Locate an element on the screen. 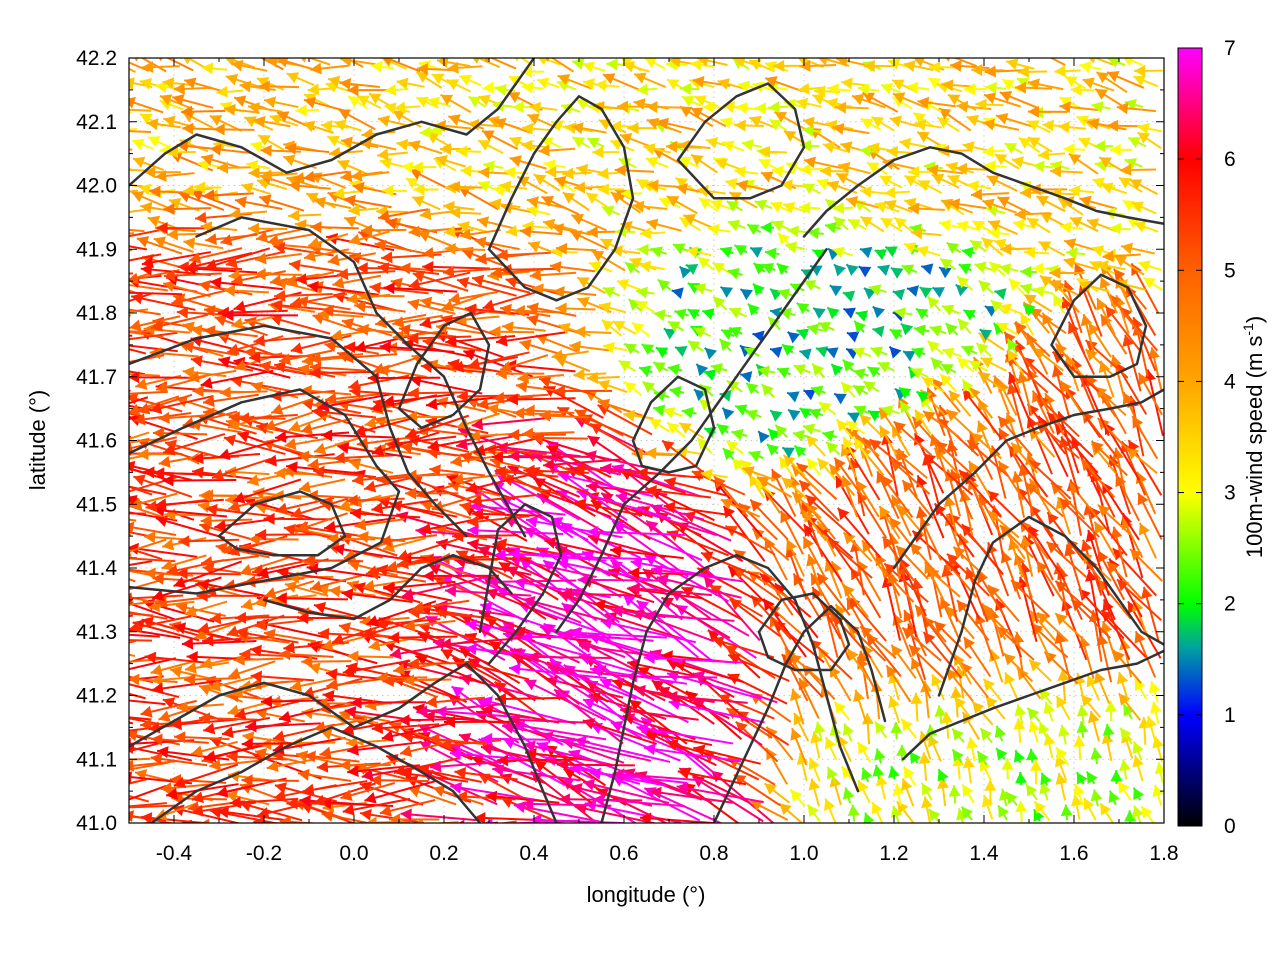  y-tick-label: 41.2 is located at coordinates (96, 696).